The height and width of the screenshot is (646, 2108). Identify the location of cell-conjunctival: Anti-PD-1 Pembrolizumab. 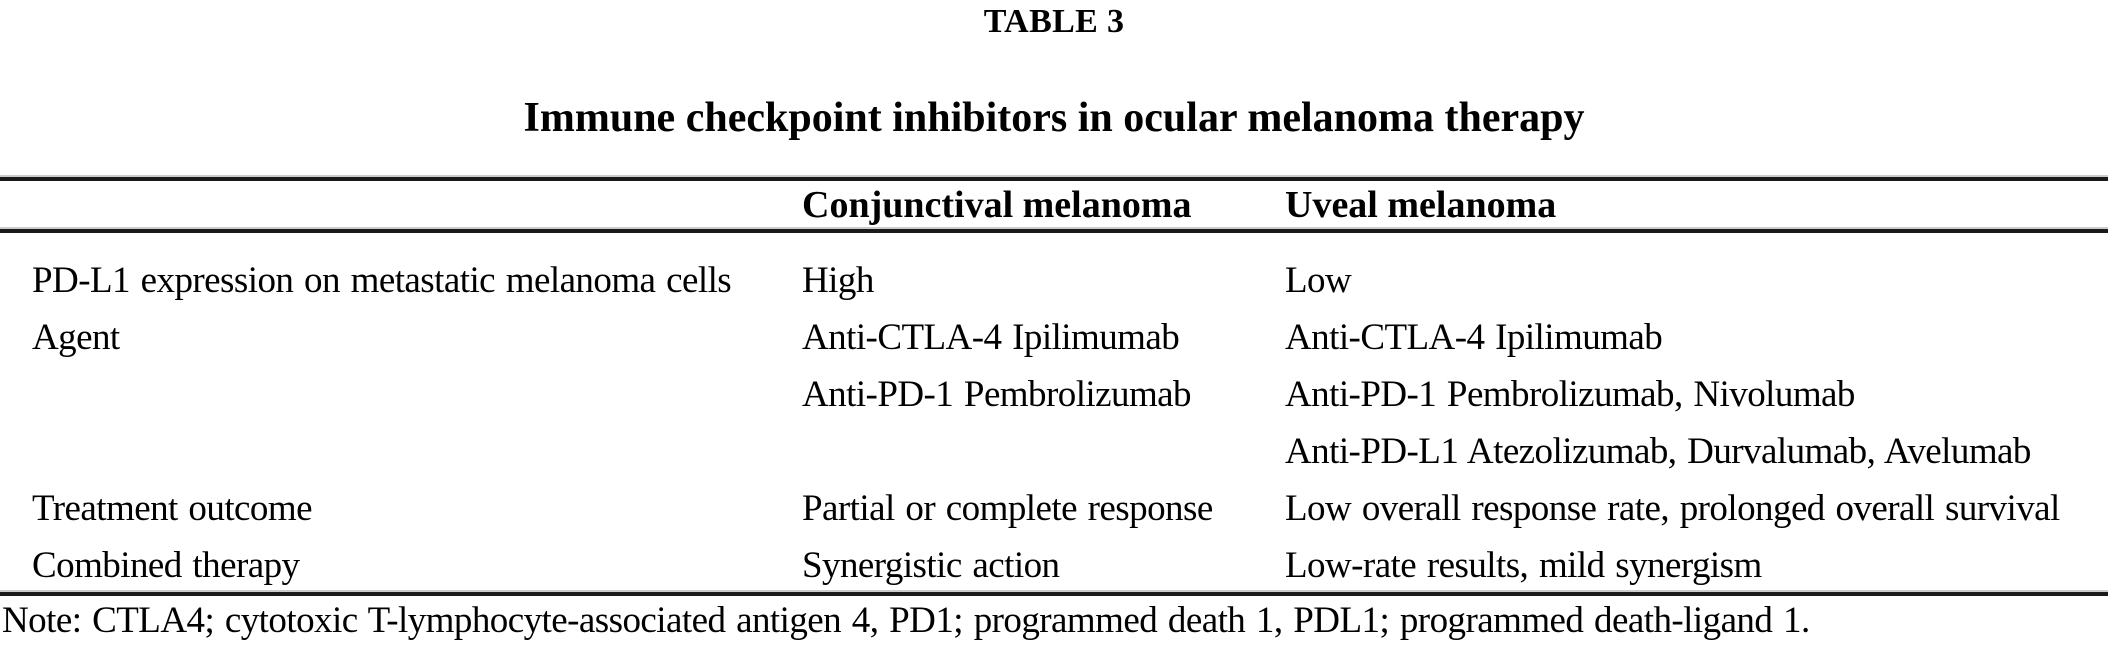
(997, 394).